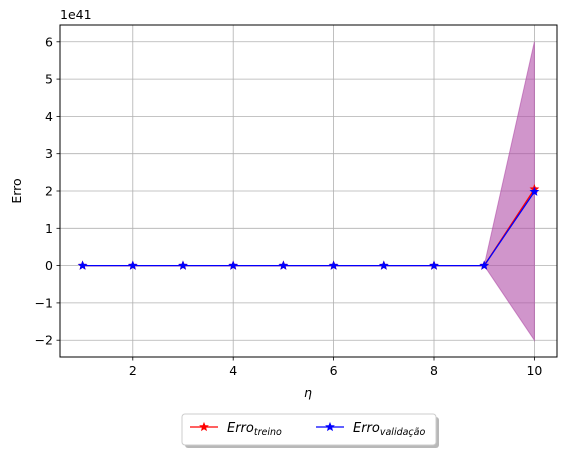 The image size is (569, 454). What do you see at coordinates (366, 428) in the screenshot?
I see `legend-label-validacao-main: Erro` at bounding box center [366, 428].